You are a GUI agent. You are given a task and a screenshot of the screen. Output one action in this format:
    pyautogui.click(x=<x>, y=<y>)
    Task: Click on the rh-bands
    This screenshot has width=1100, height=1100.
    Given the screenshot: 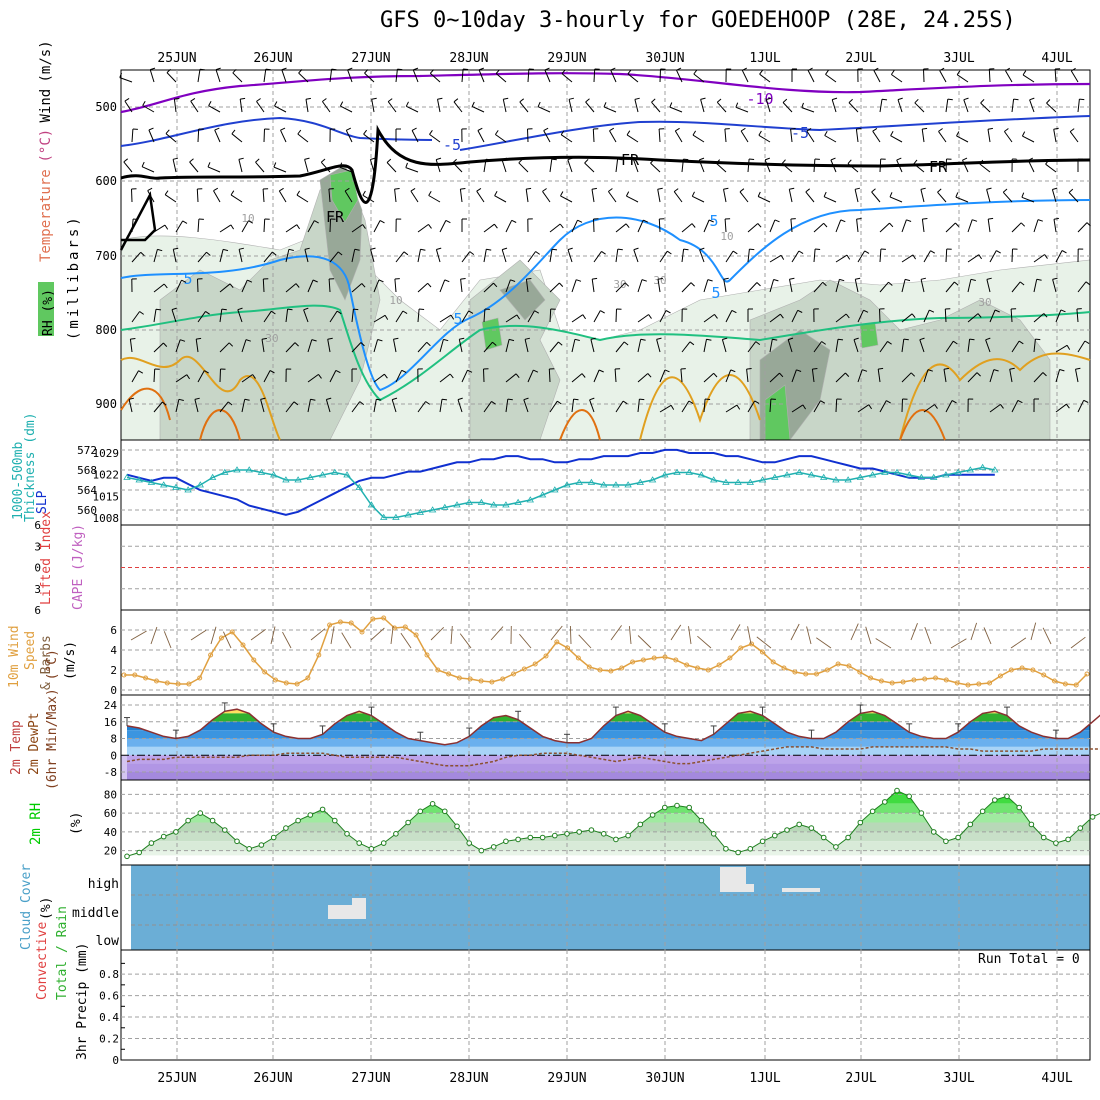 What is the action you would take?
    pyautogui.click(x=608, y=823)
    